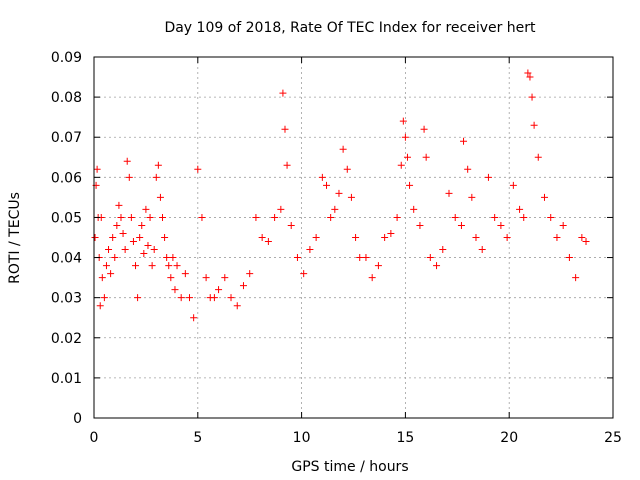  Describe the element at coordinates (302, 438) in the screenshot. I see `x-tick-label: 10` at that location.